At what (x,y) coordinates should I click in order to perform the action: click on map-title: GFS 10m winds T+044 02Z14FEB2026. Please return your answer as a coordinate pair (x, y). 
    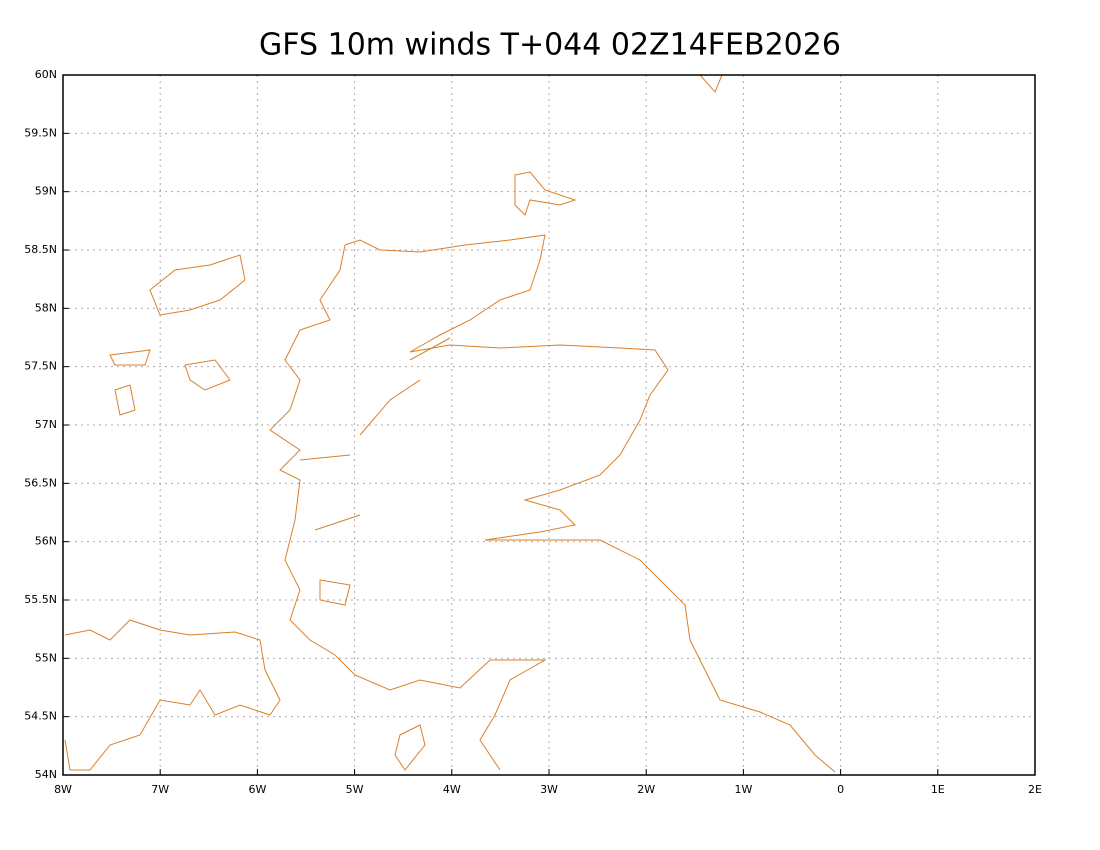
    Looking at the image, I should click on (550, 45).